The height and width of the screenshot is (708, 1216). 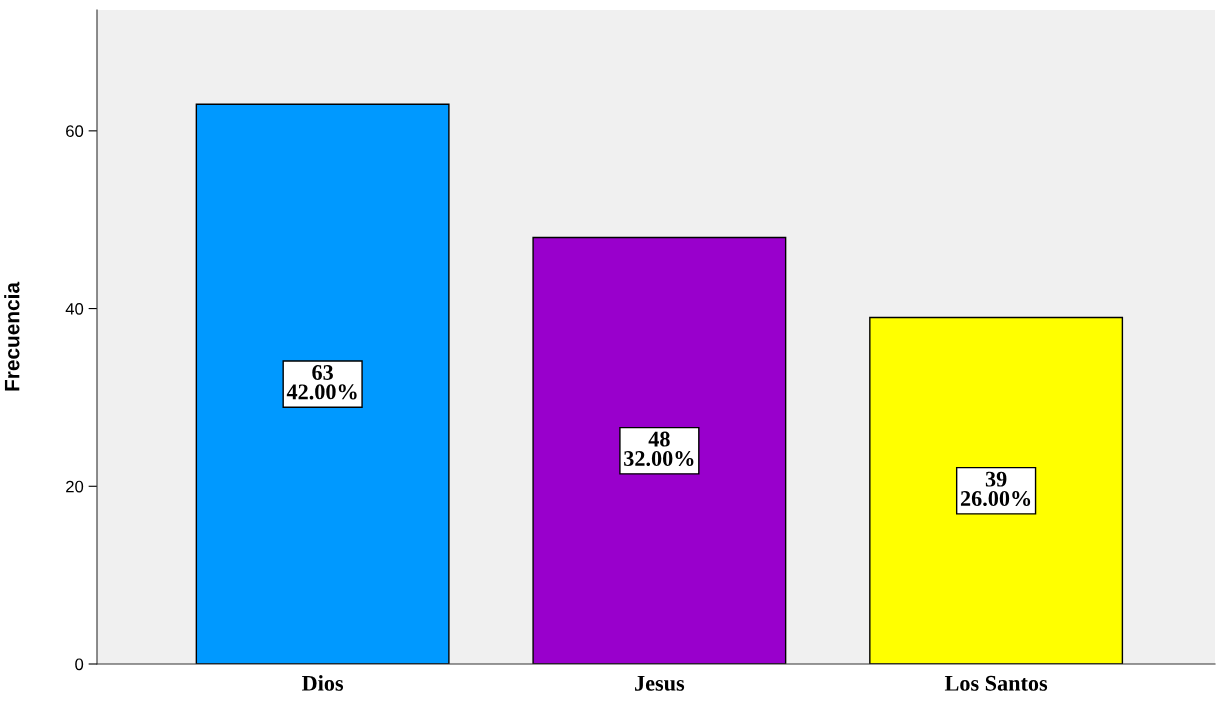 What do you see at coordinates (660, 683) in the screenshot?
I see `x-tick-label: Jesus` at bounding box center [660, 683].